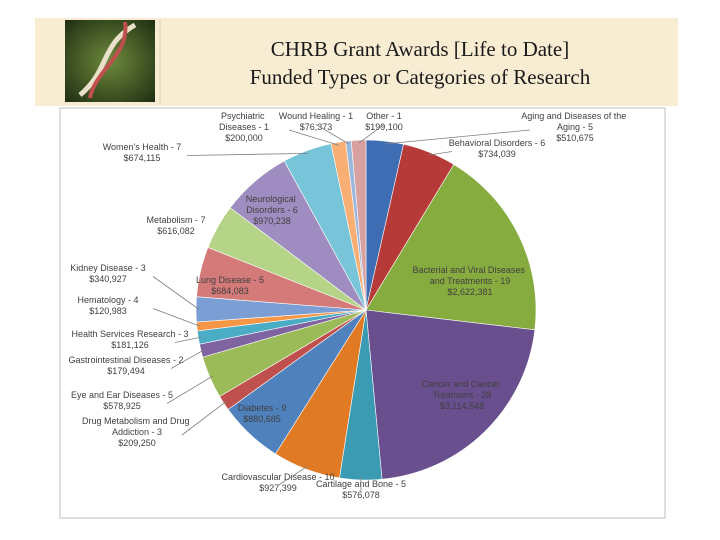 Image resolution: width=720 pixels, height=540 pixels. Describe the element at coordinates (469, 292) in the screenshot. I see `slice-value-label: $2,622,381` at that location.